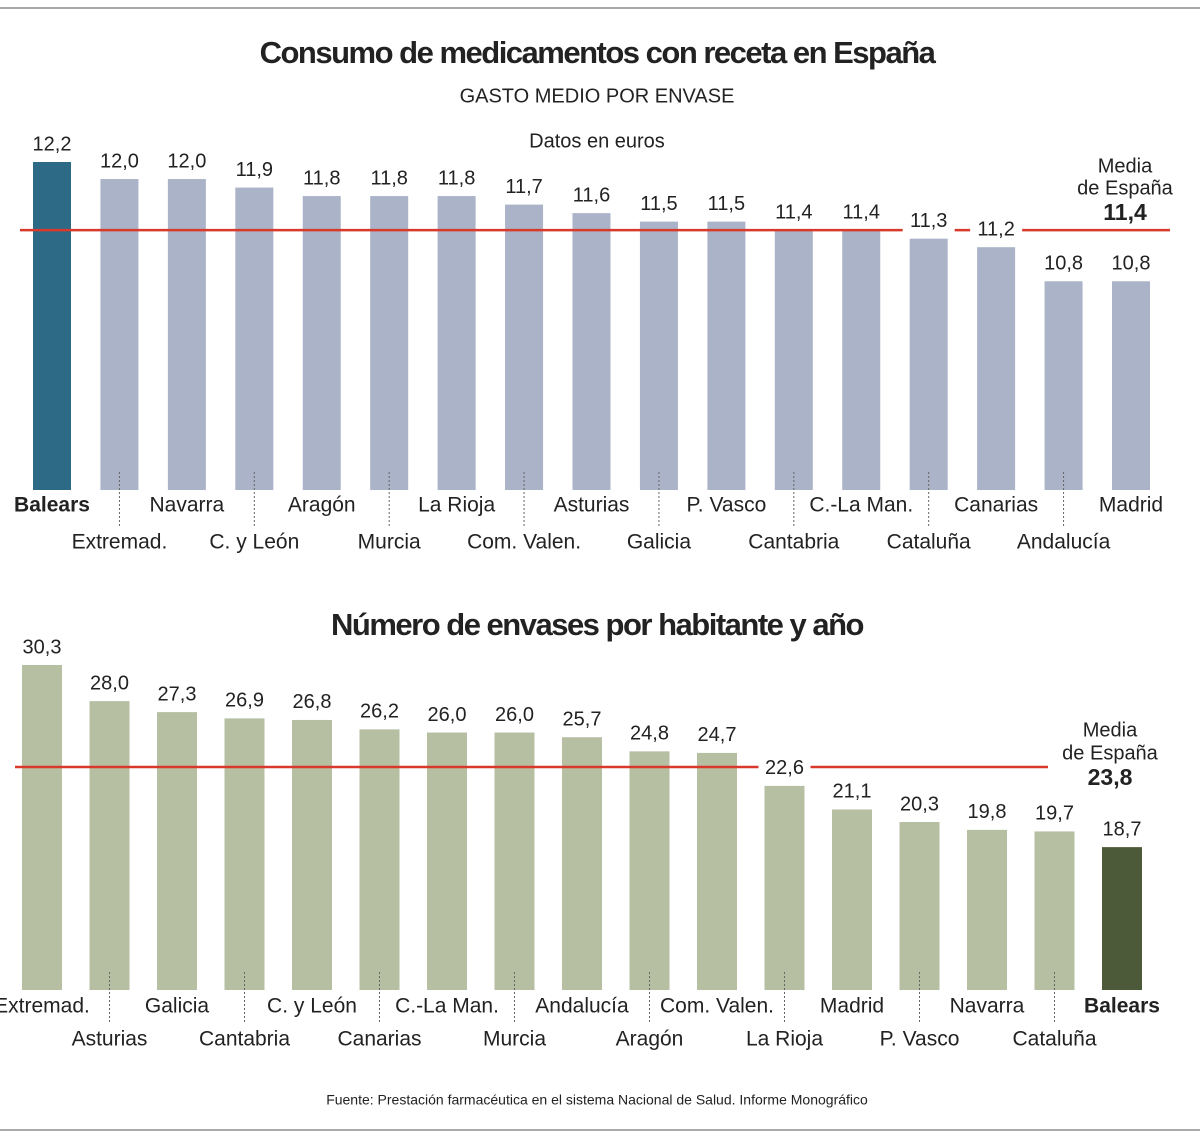 Image resolution: width=1200 pixels, height=1145 pixels. I want to click on value-label: 18,7, so click(1122, 829).